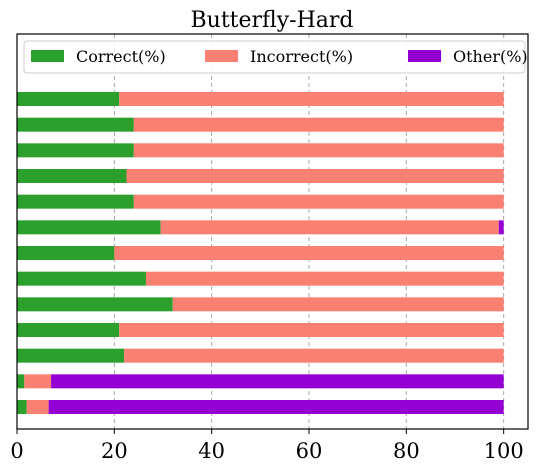 The width and height of the screenshot is (537, 475). I want to click on legend-label-correct: Correct(%), so click(121, 56).